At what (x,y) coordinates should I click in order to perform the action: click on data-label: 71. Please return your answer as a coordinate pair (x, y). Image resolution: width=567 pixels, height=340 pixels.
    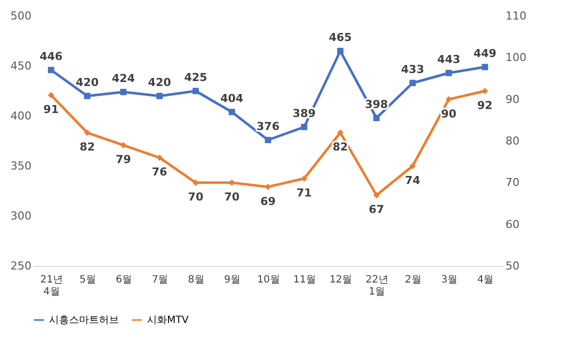
    Looking at the image, I should click on (304, 193).